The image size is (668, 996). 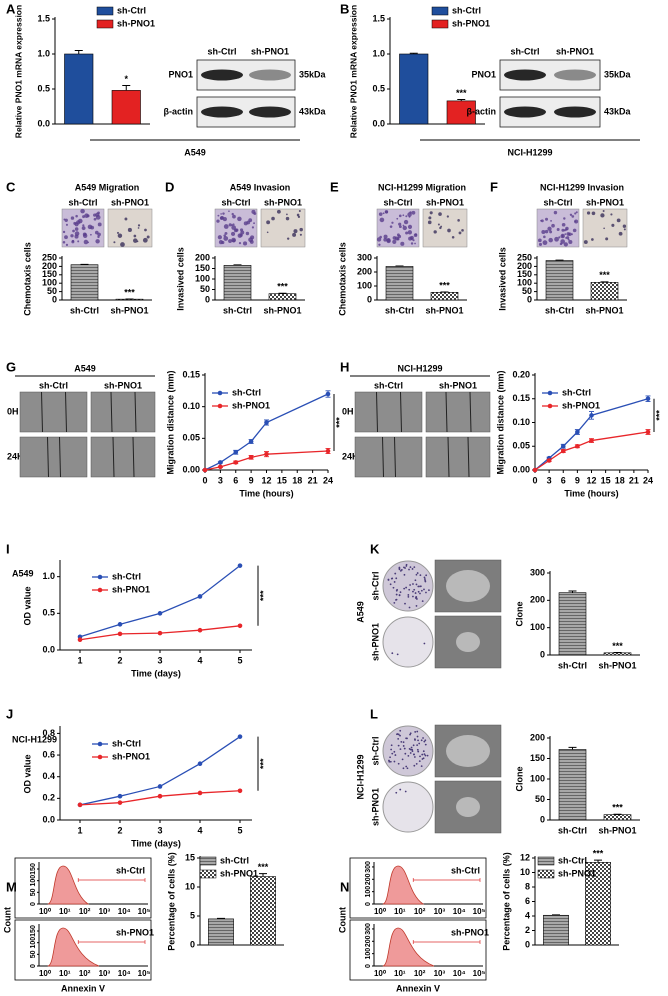 What do you see at coordinates (33, 881) in the screenshot?
I see `flow-y-tick-label: 100` at bounding box center [33, 881].